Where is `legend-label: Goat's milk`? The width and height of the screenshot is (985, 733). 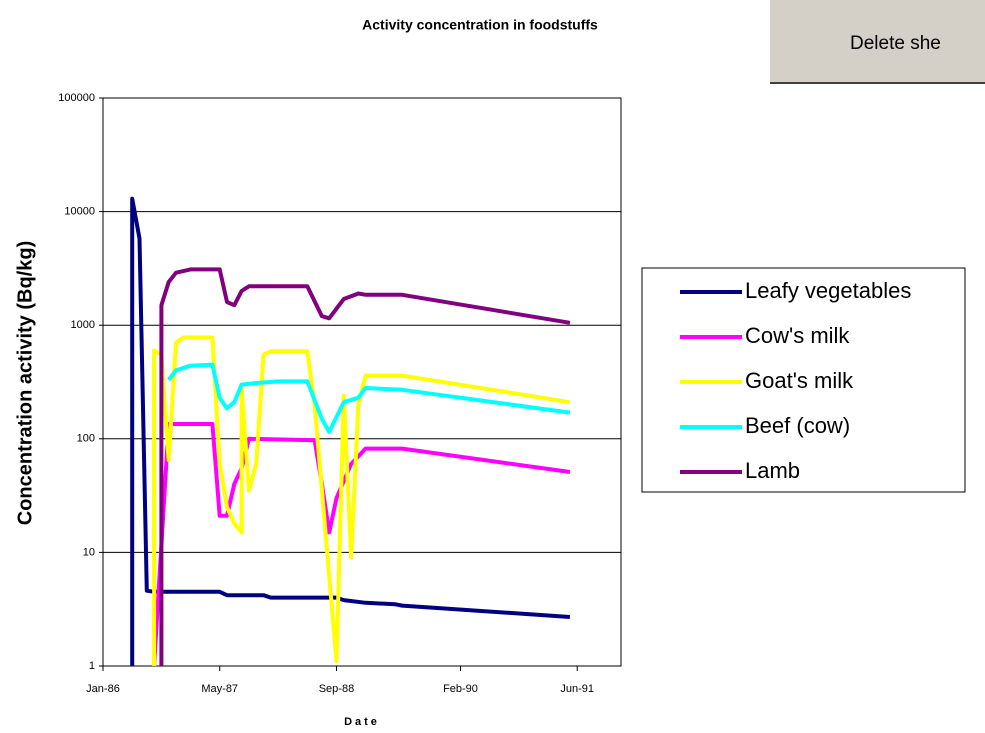 legend-label: Goat's milk is located at coordinates (799, 380).